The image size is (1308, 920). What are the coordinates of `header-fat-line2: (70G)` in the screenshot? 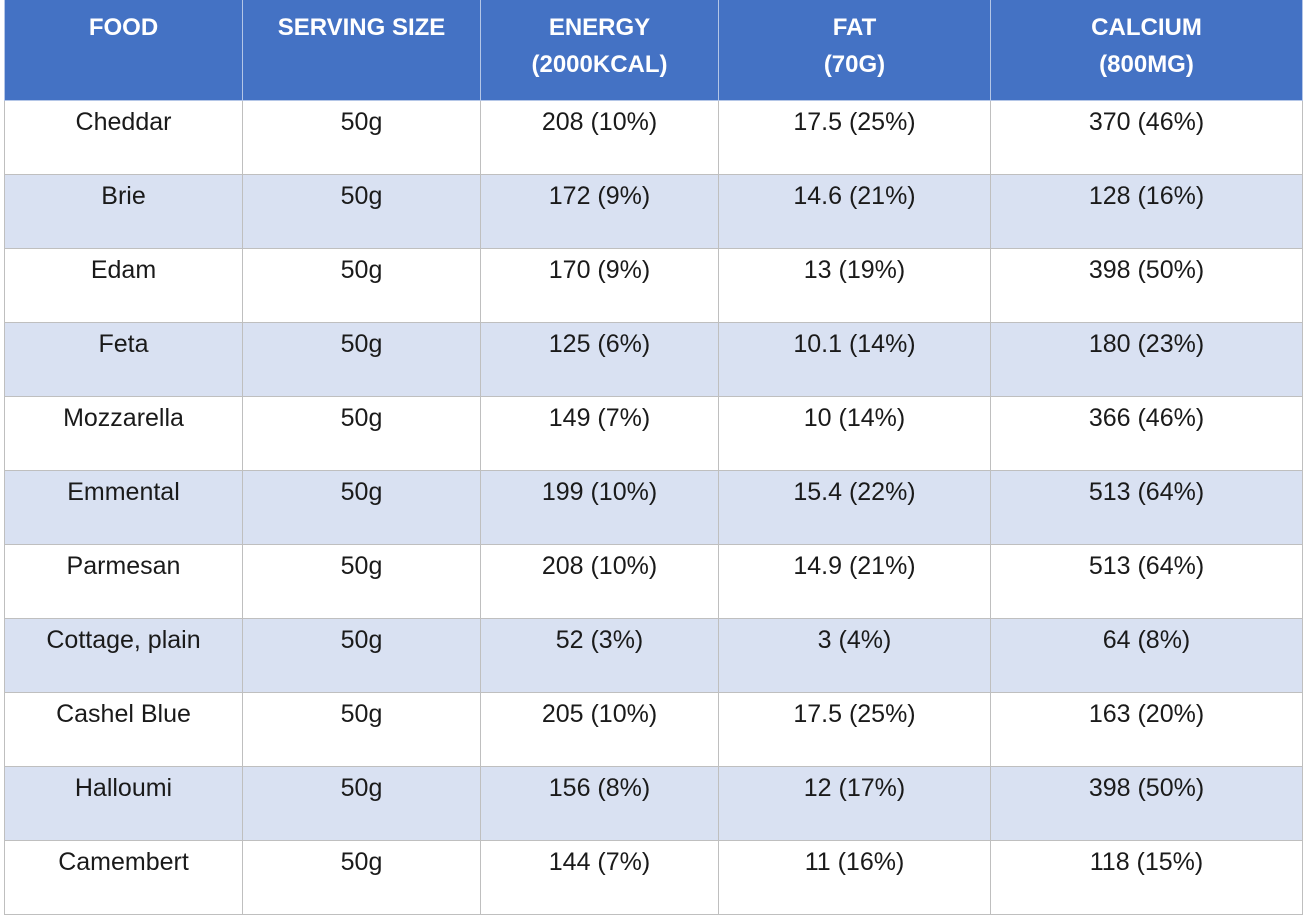 It's located at (854, 64).